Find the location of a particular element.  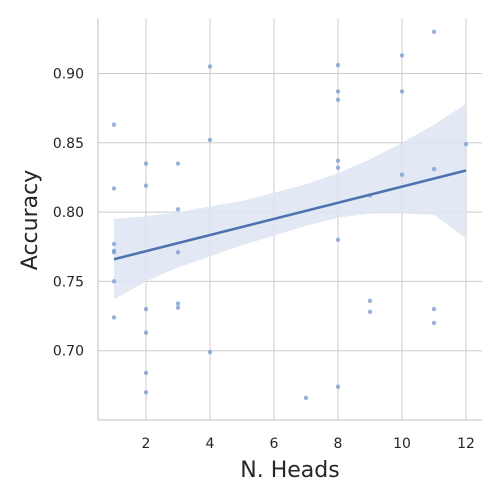

y-tick-label: 0.90 is located at coordinates (68, 74).